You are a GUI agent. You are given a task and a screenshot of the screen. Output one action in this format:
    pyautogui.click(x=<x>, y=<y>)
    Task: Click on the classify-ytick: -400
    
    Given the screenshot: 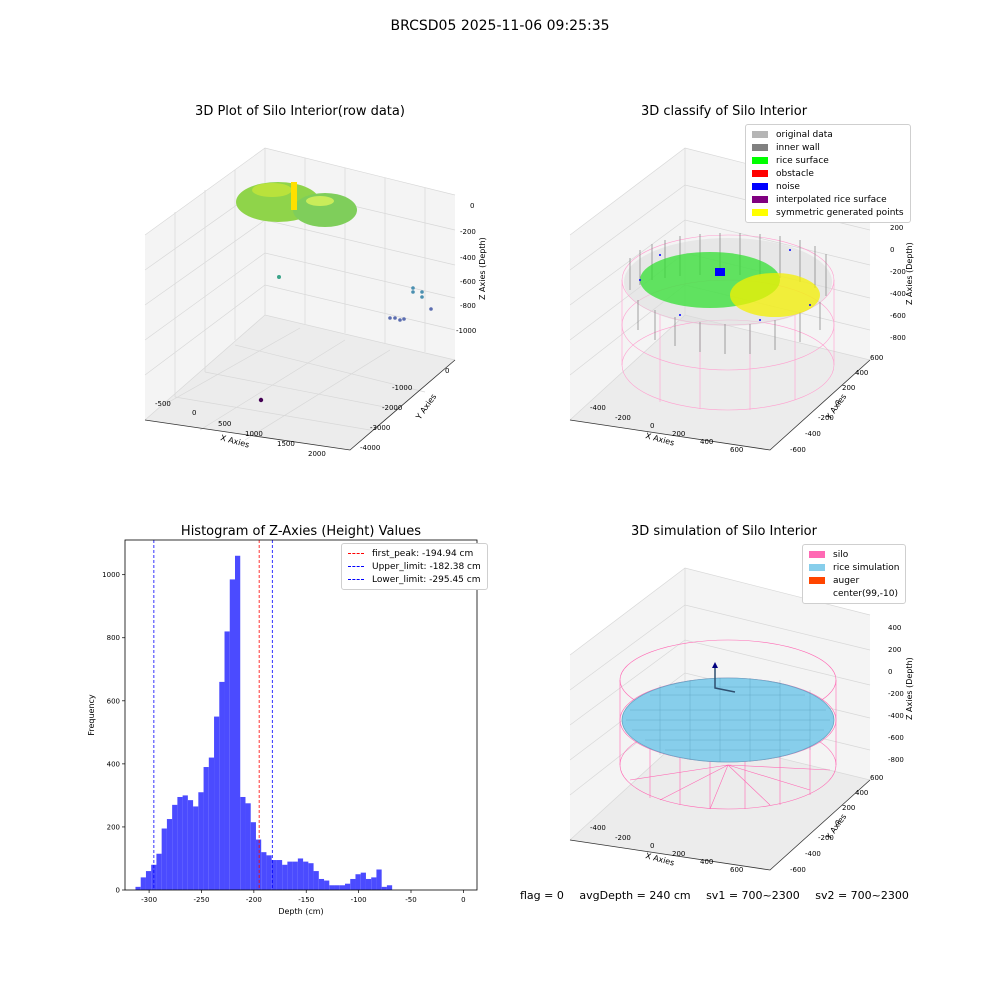 What is the action you would take?
    pyautogui.click(x=813, y=434)
    